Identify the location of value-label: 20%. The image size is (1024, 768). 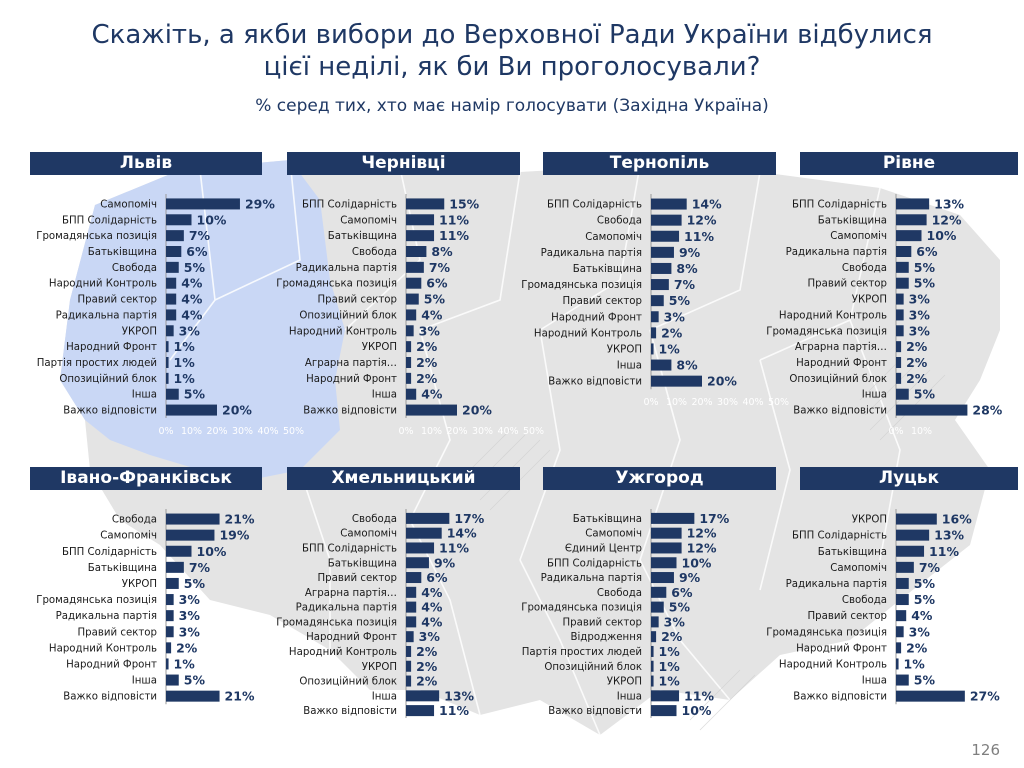
(237, 410).